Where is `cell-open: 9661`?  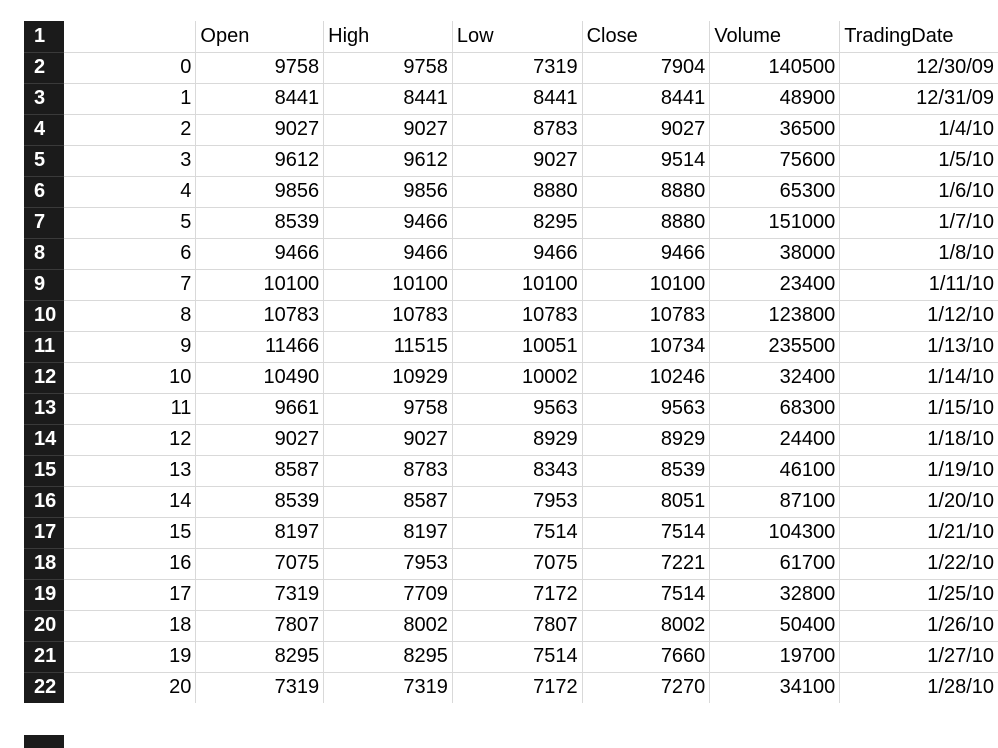
cell-open: 9661 is located at coordinates (260, 409).